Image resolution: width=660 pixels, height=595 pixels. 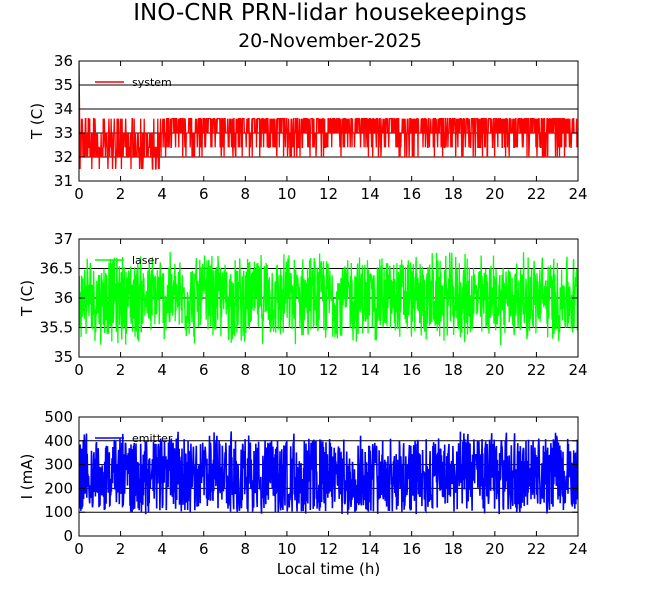 I want to click on emitter-series-line, so click(x=328, y=473).